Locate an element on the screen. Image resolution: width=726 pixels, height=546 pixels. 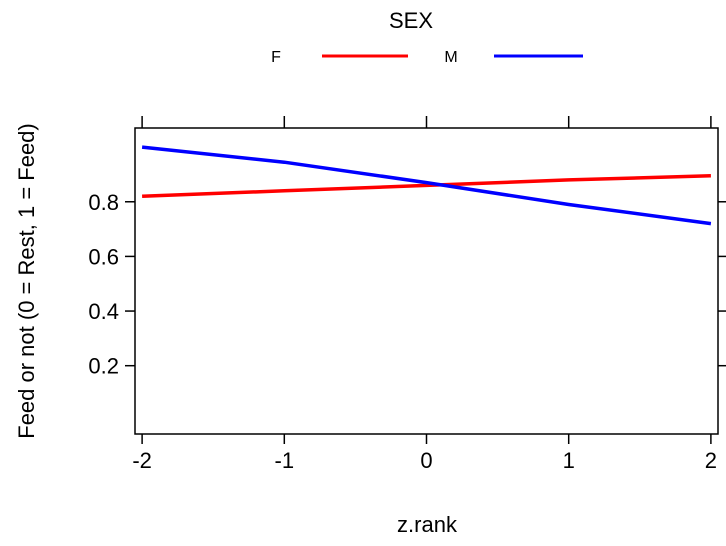
series-line-f is located at coordinates (426, 186).